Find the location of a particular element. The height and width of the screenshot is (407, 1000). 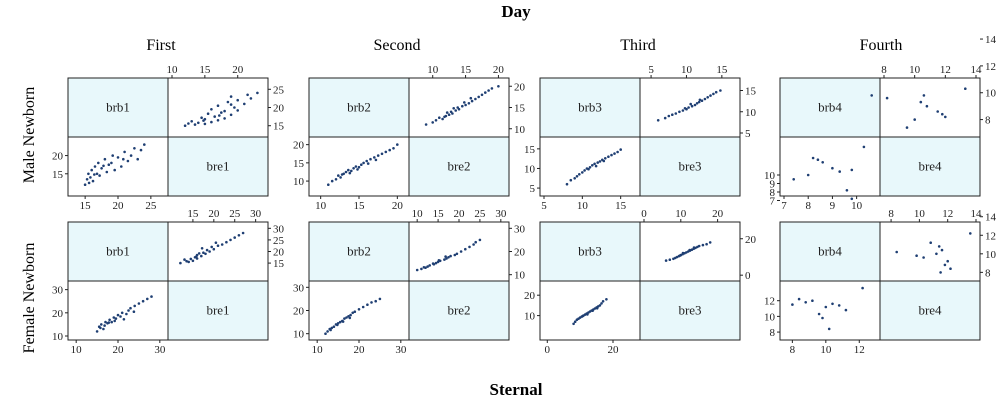

column-header-second: Second is located at coordinates (396, 45).